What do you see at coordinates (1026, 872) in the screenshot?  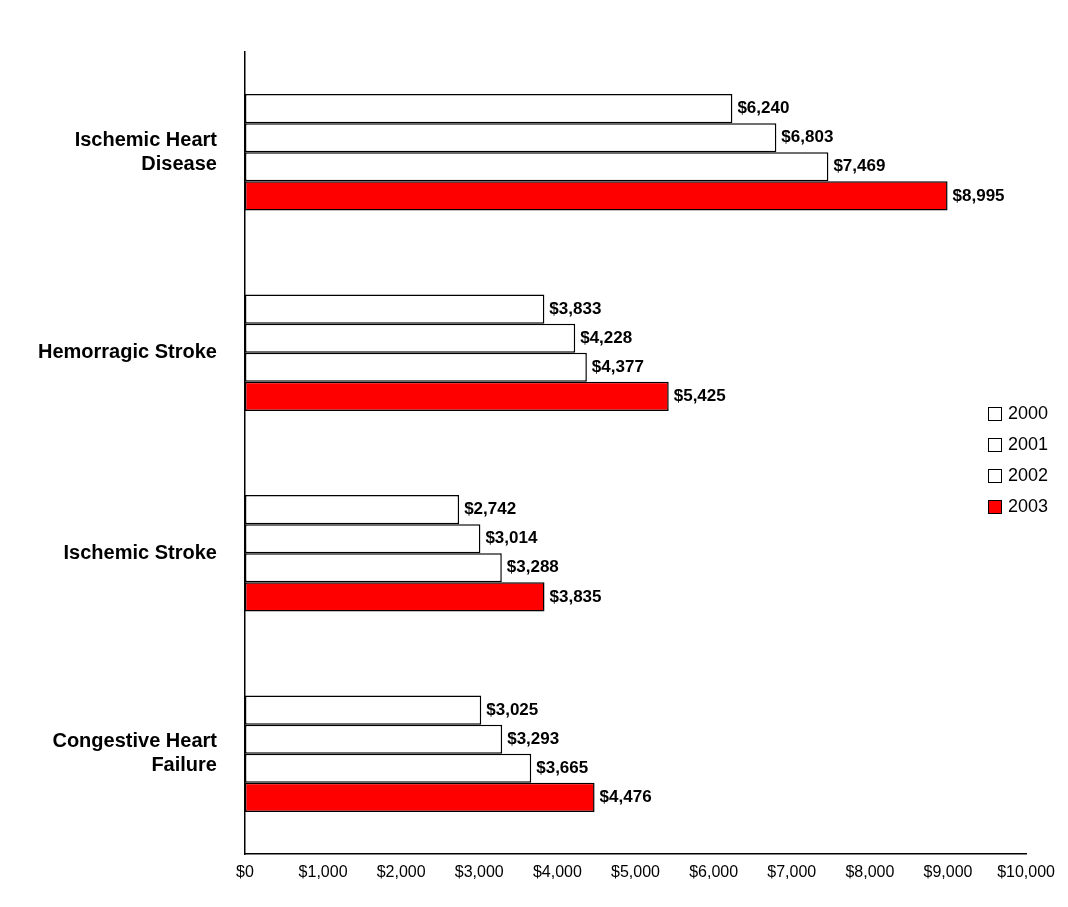 I see `x-tick-label: $10,000` at bounding box center [1026, 872].